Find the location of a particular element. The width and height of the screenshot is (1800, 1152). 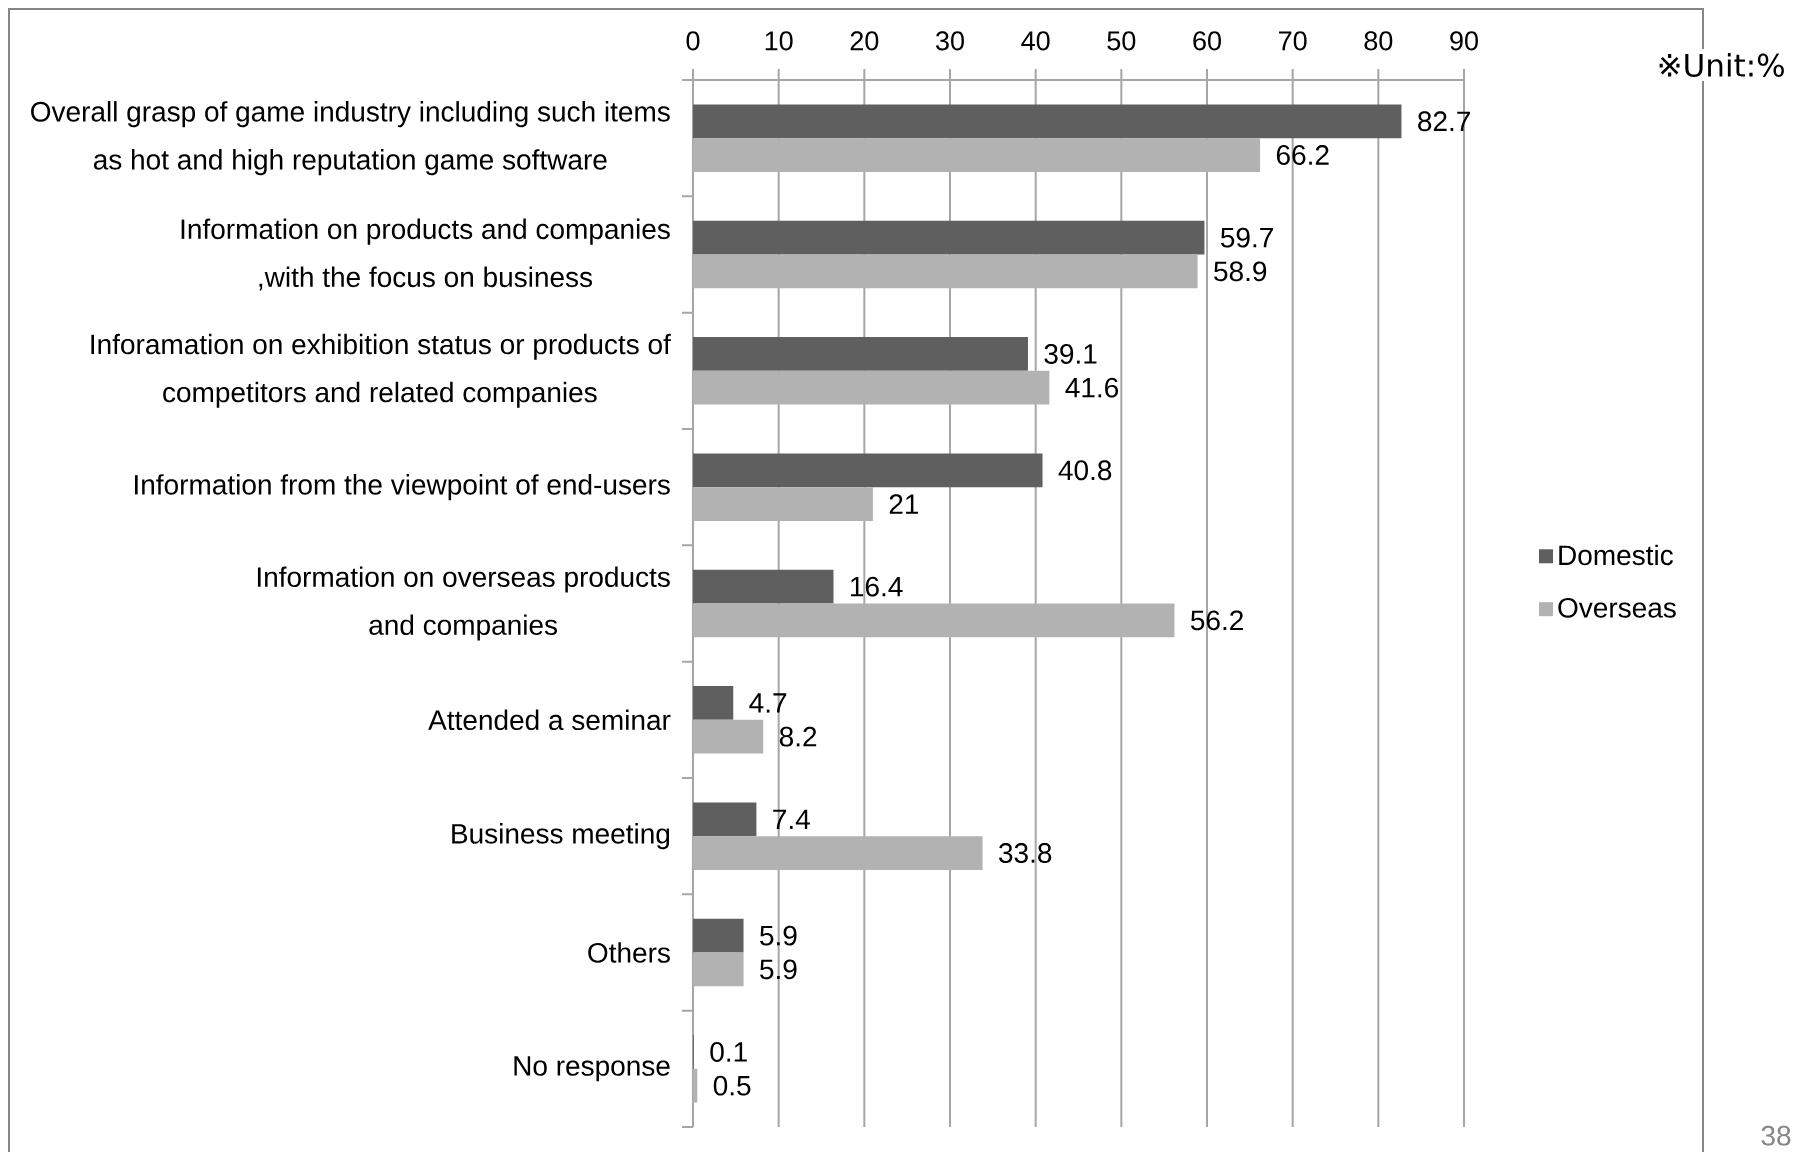

data-label: 21 is located at coordinates (904, 504).